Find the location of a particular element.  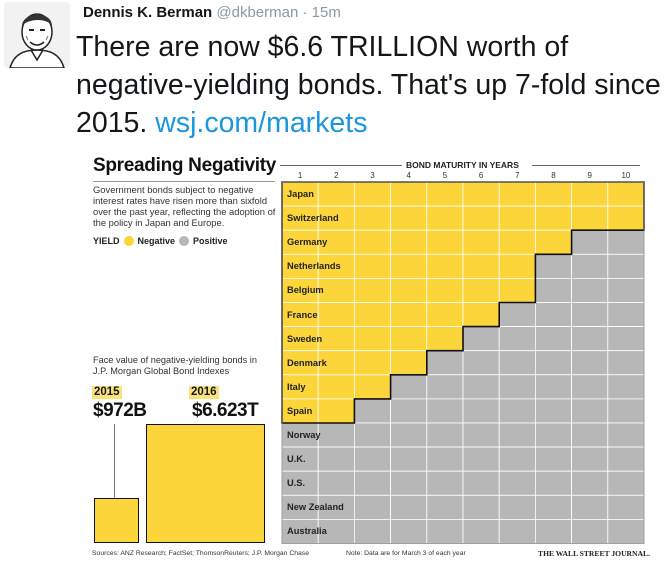

grid-cell-spain-y9 is located at coordinates (590, 411).